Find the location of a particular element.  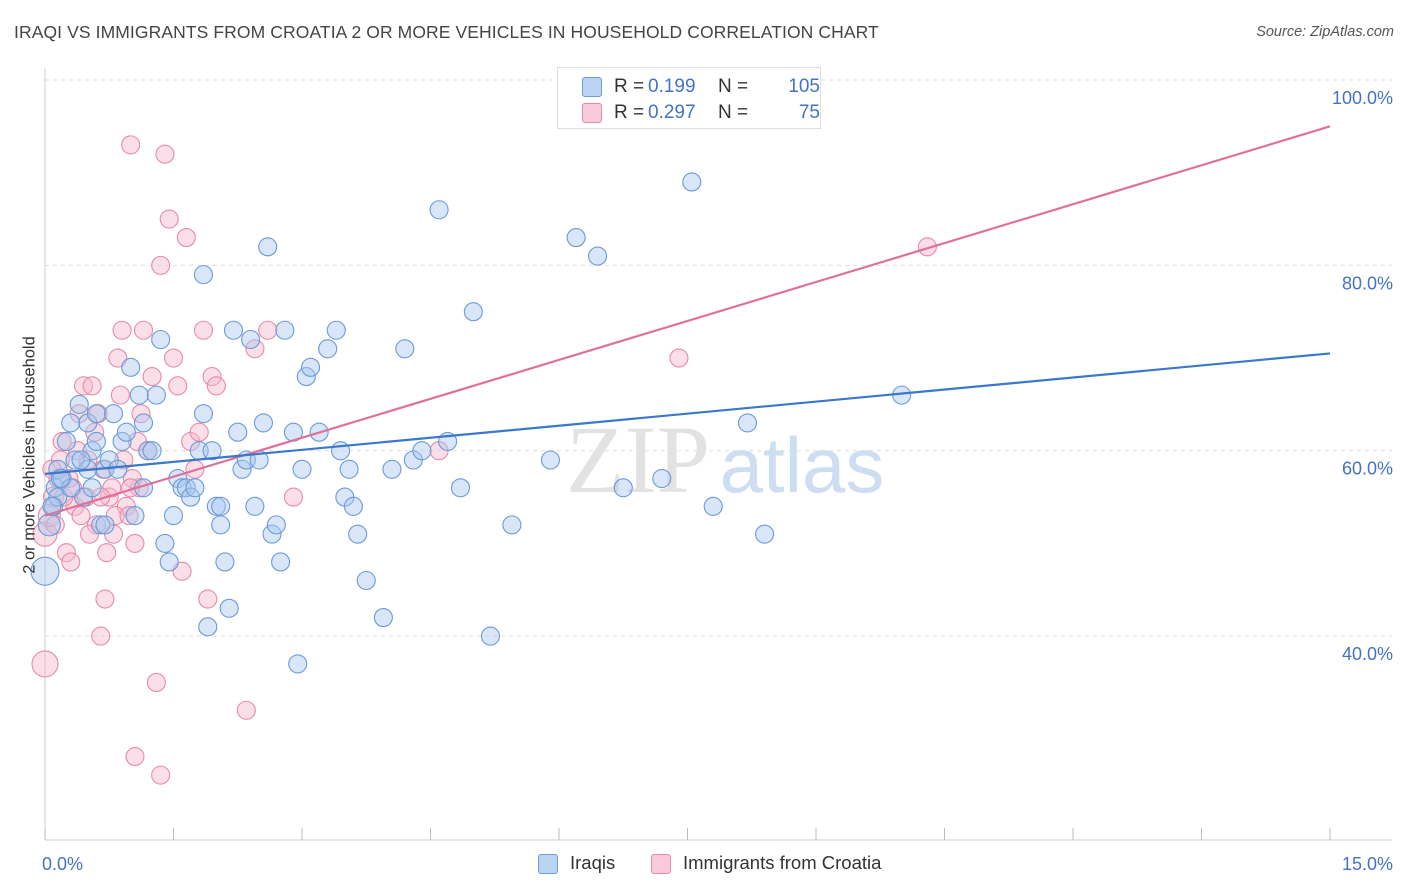

series-legend: Iraqis Immigrants from Croatia is located at coordinates (703, 864).